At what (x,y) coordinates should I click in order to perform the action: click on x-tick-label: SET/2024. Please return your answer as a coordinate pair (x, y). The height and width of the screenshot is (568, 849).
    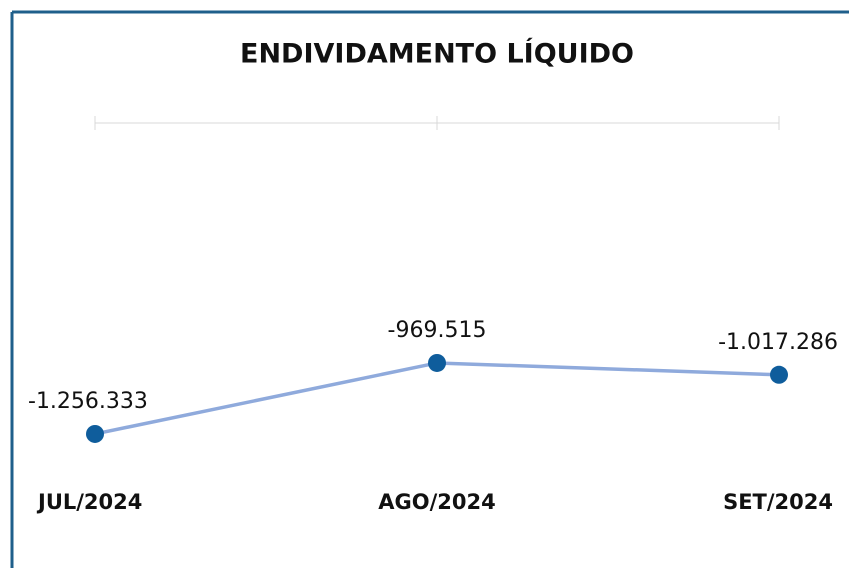
    Looking at the image, I should click on (778, 502).